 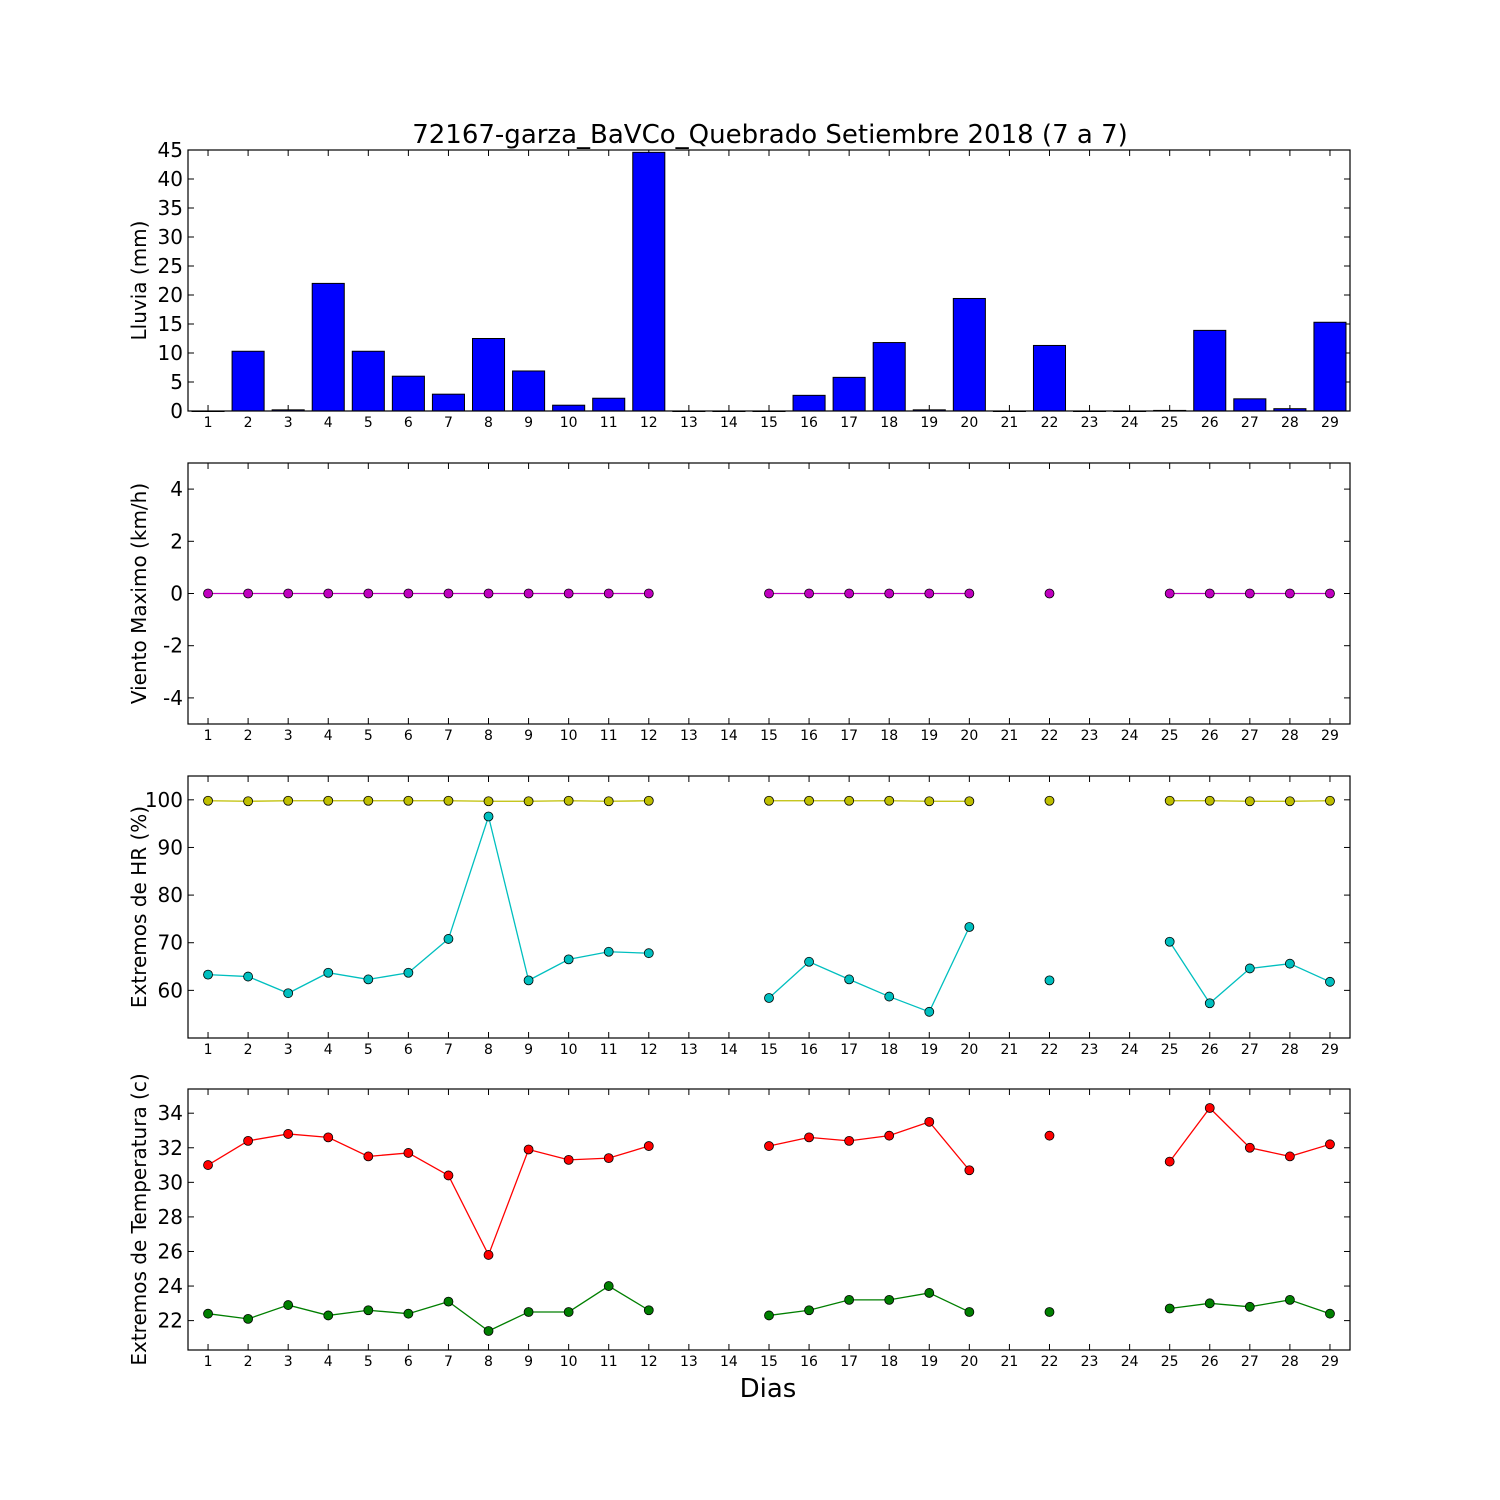 What do you see at coordinates (139, 907) in the screenshot?
I see `y-axis-label: Extremos de HR (%)` at bounding box center [139, 907].